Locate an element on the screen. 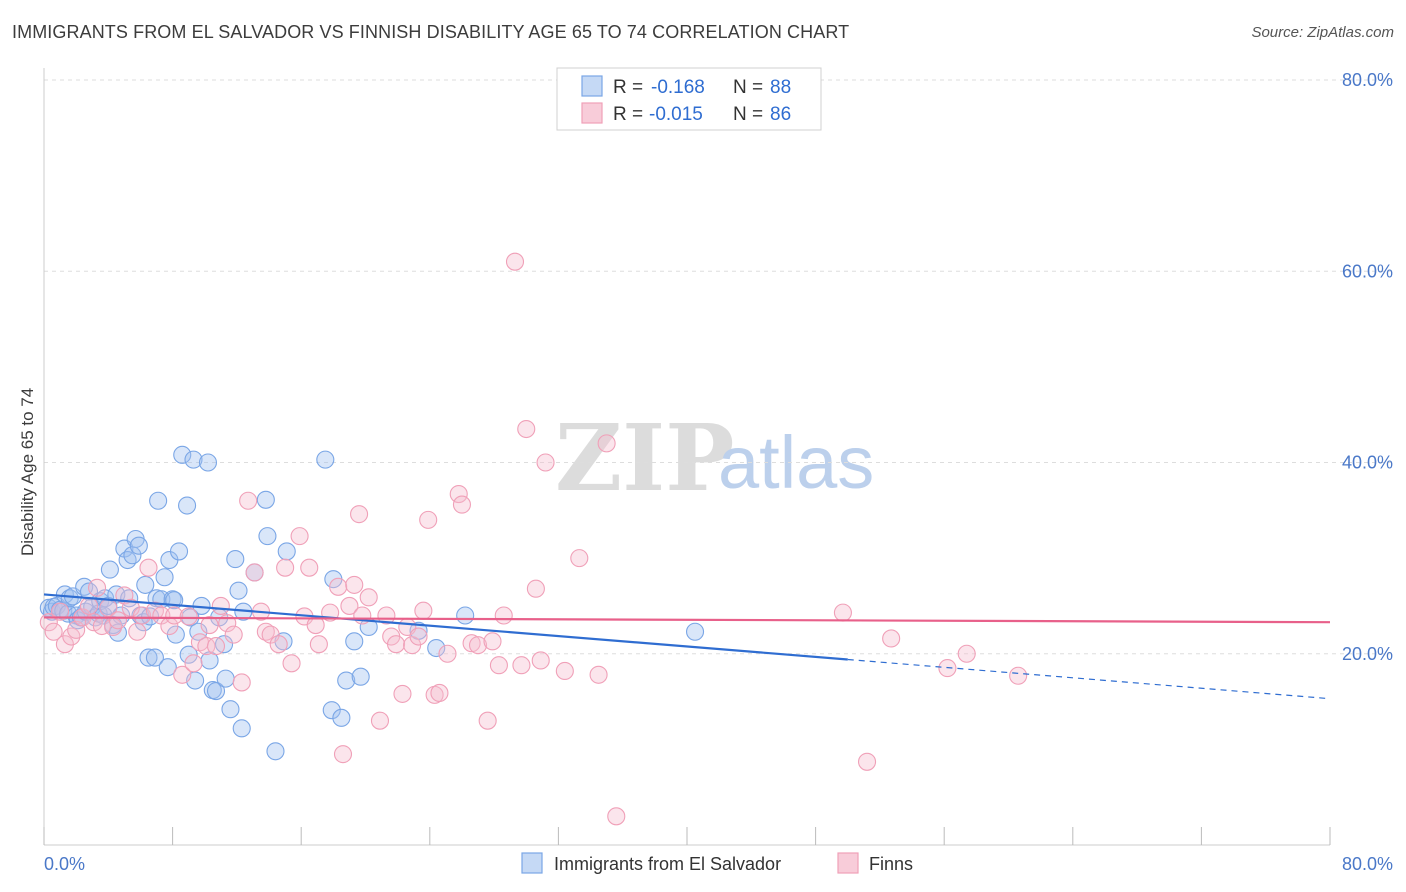 Image resolution: width=1406 pixels, height=892 pixels. y-tick-label: 60.0% is located at coordinates (1367, 271).